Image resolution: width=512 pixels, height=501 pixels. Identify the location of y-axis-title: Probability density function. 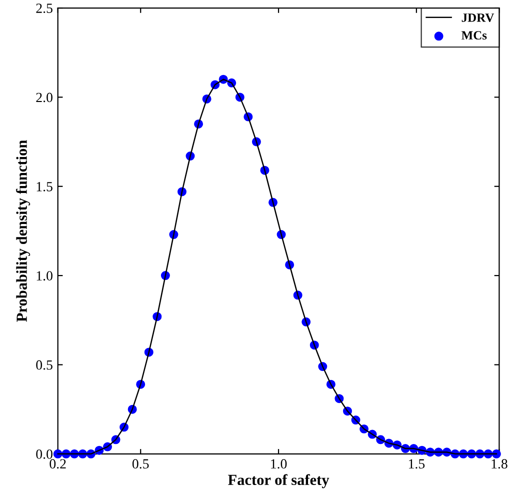
(23, 231).